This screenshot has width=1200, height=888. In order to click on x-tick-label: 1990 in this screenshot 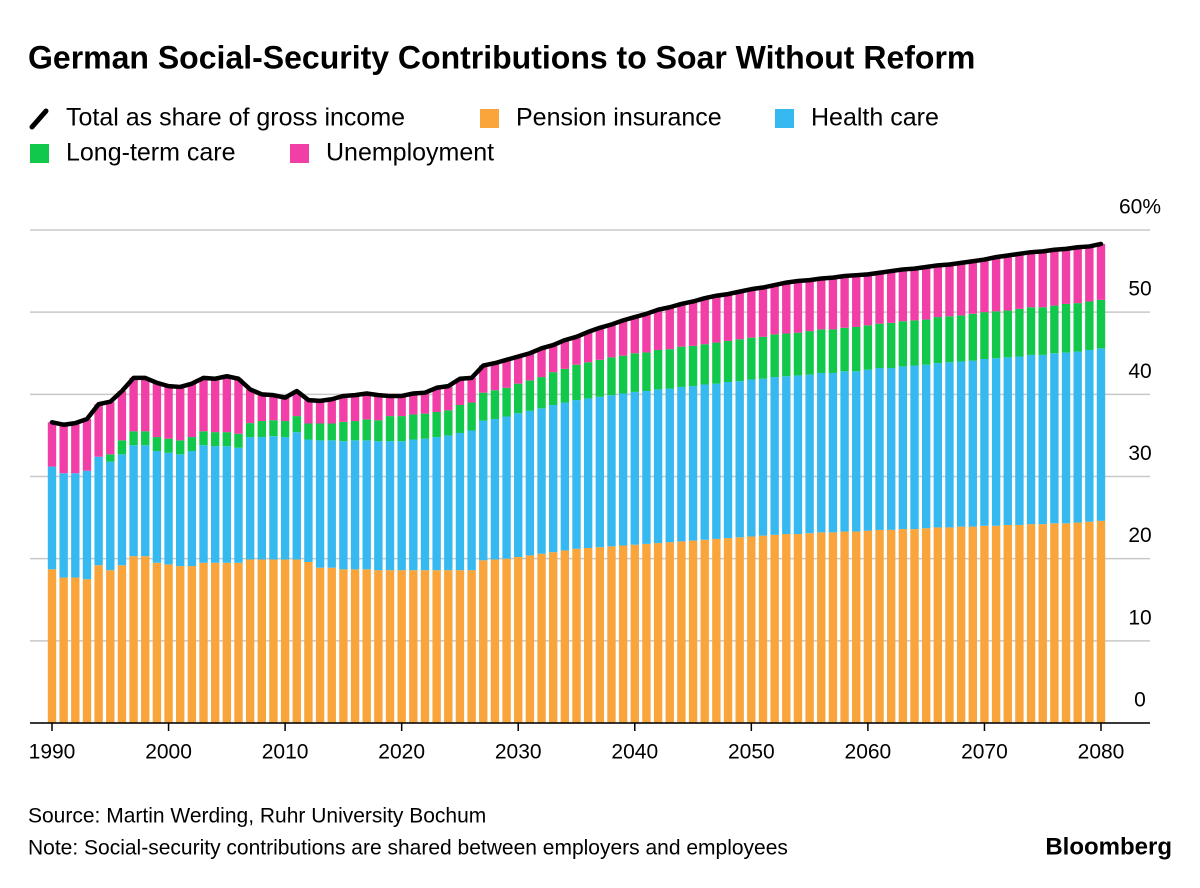, I will do `click(52, 752)`.